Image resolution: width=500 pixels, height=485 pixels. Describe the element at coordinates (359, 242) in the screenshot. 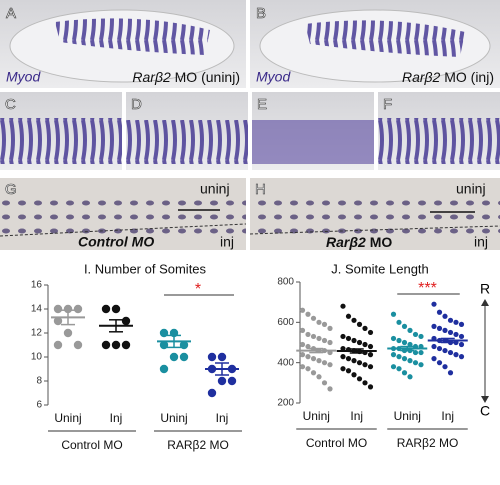

I see `morpholino-label: Rarβ2 MO` at that location.